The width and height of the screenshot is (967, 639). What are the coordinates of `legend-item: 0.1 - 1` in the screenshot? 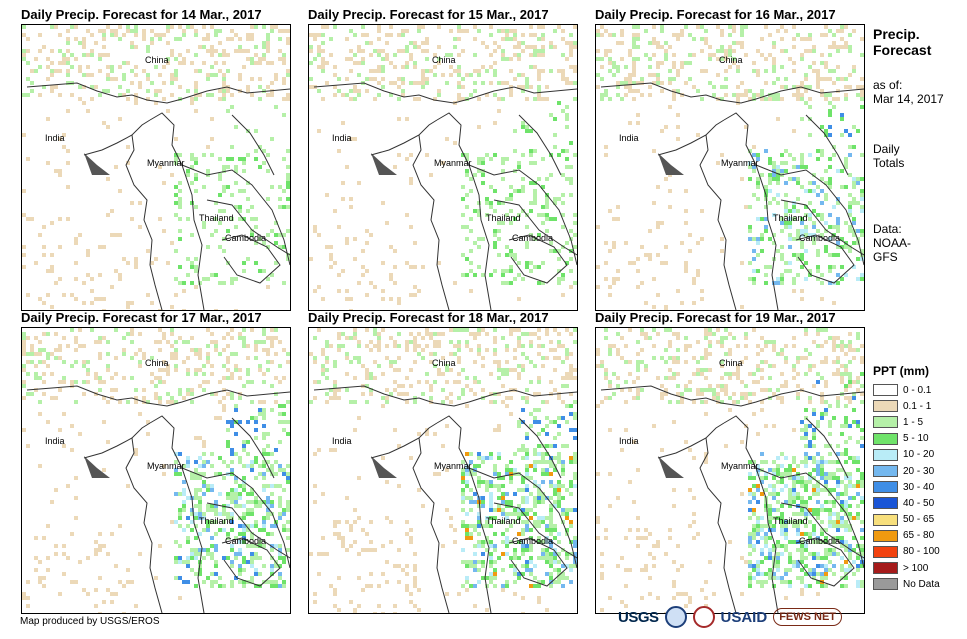 It's located at (919, 406).